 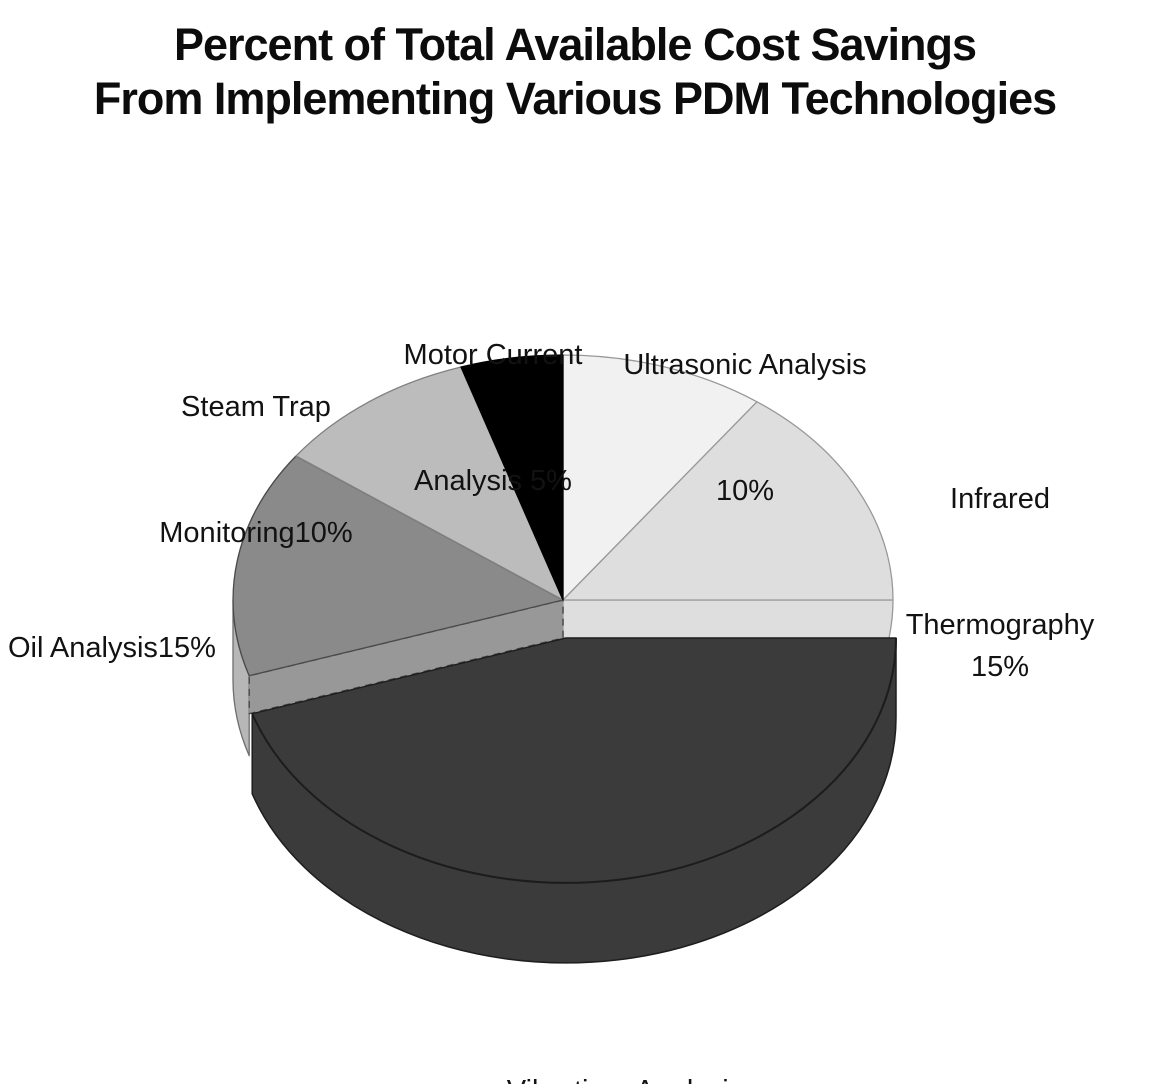 I want to click on slice-label-line: Ultrasonic Analysis, so click(x=745, y=365).